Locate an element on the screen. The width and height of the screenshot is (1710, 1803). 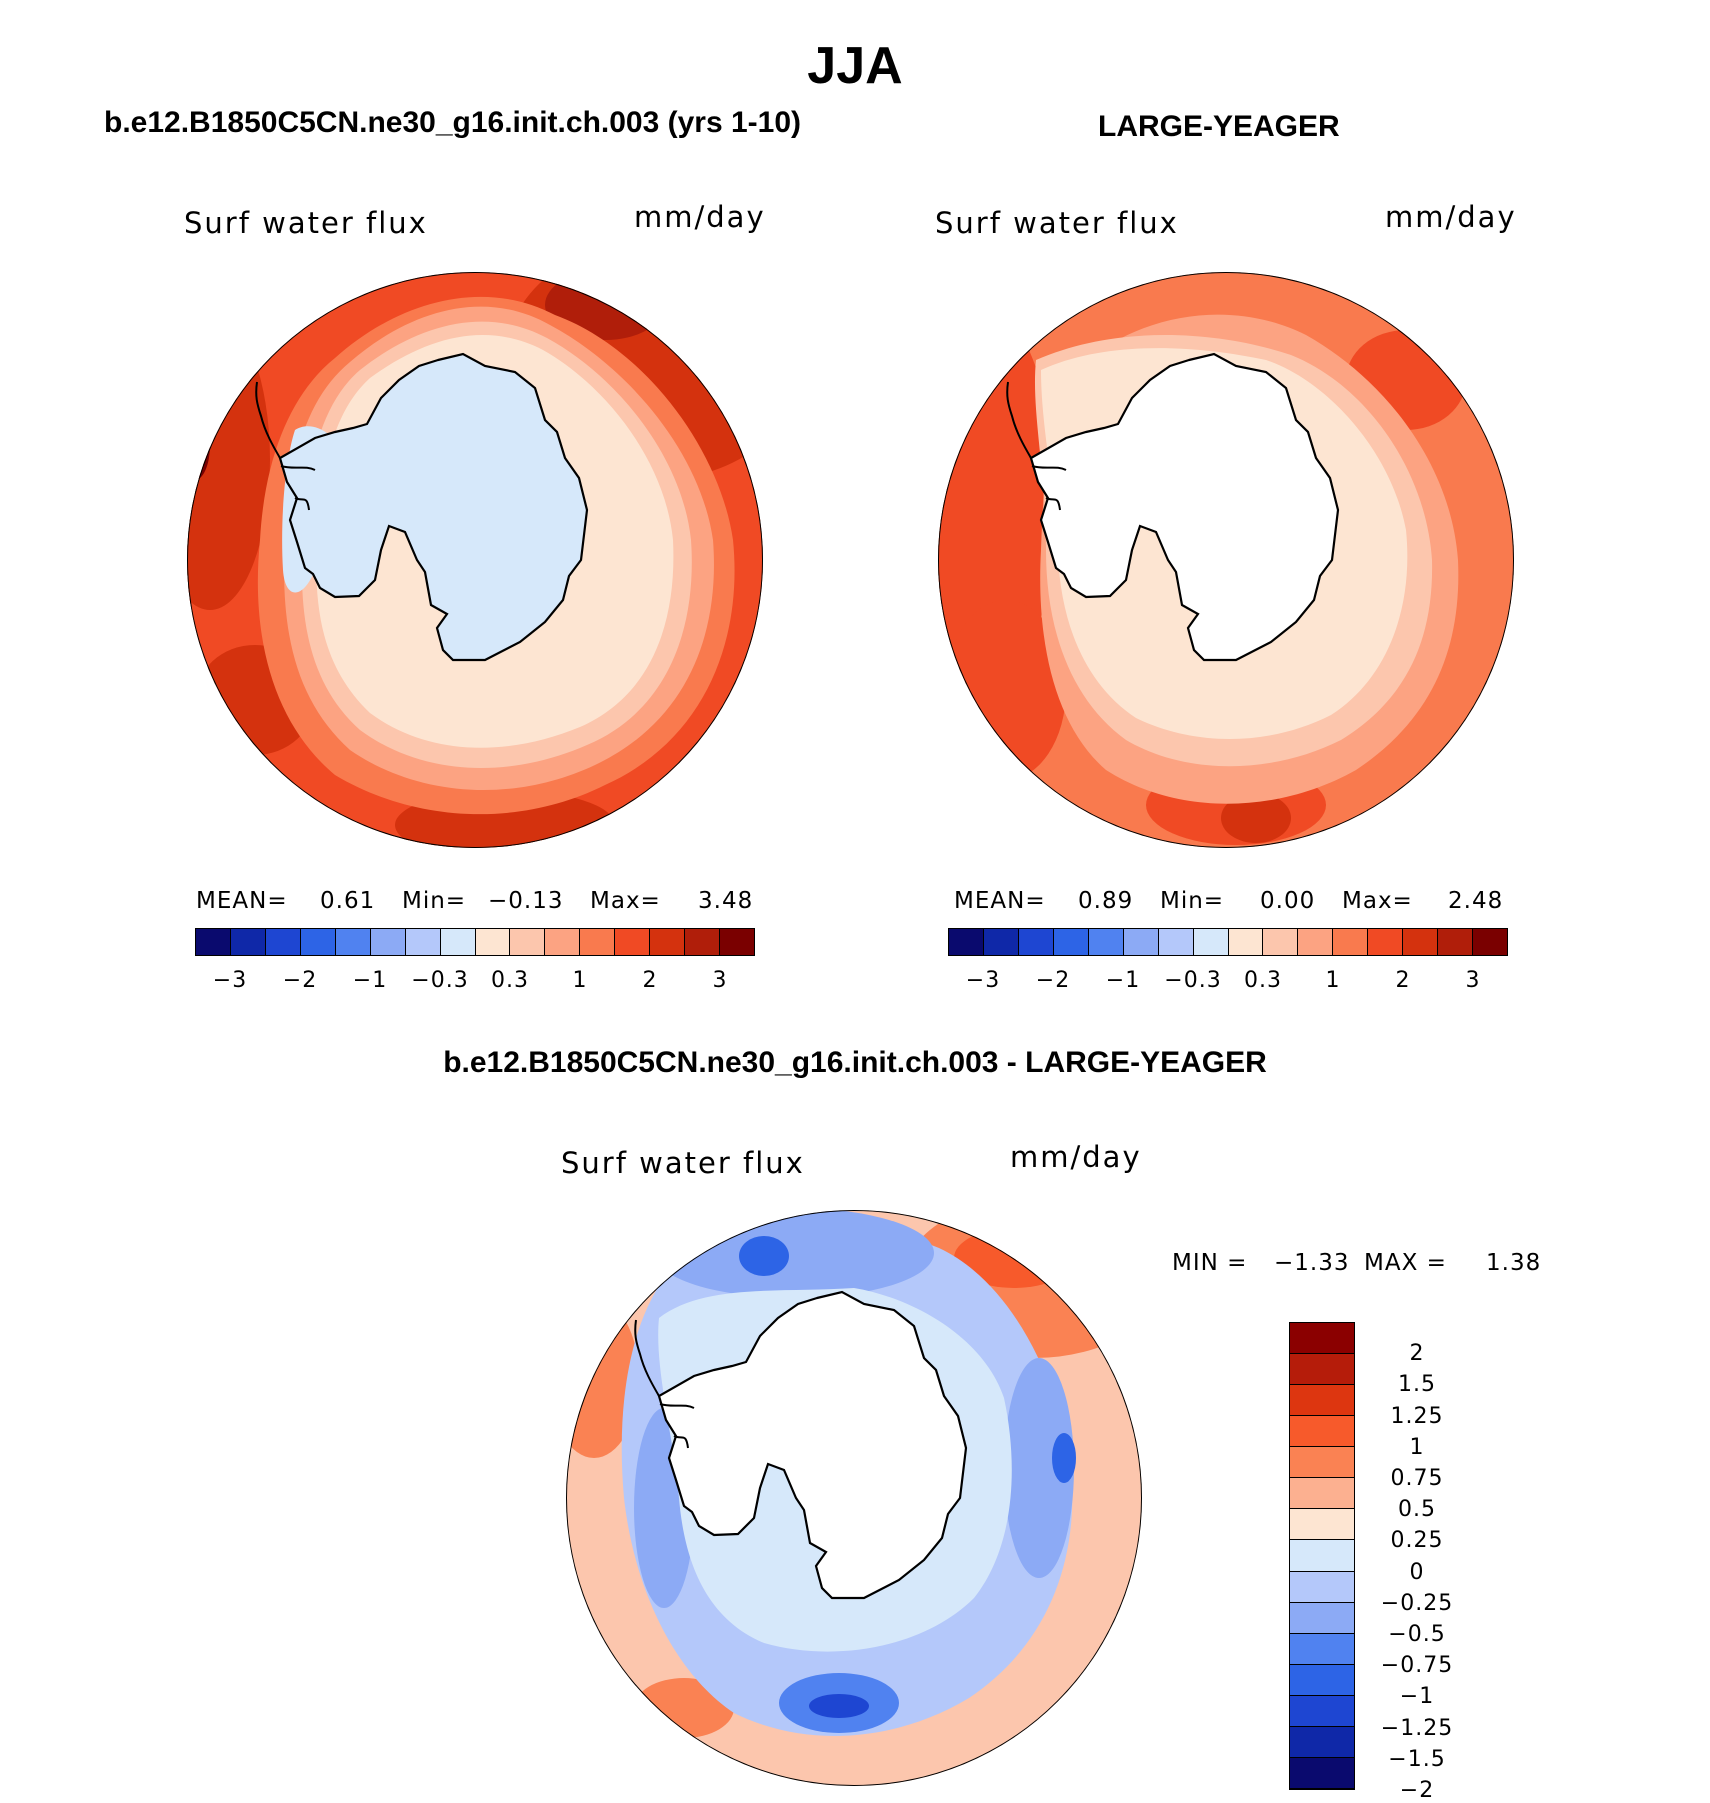
panel2-mean-value: 0.89 is located at coordinates (1106, 901).